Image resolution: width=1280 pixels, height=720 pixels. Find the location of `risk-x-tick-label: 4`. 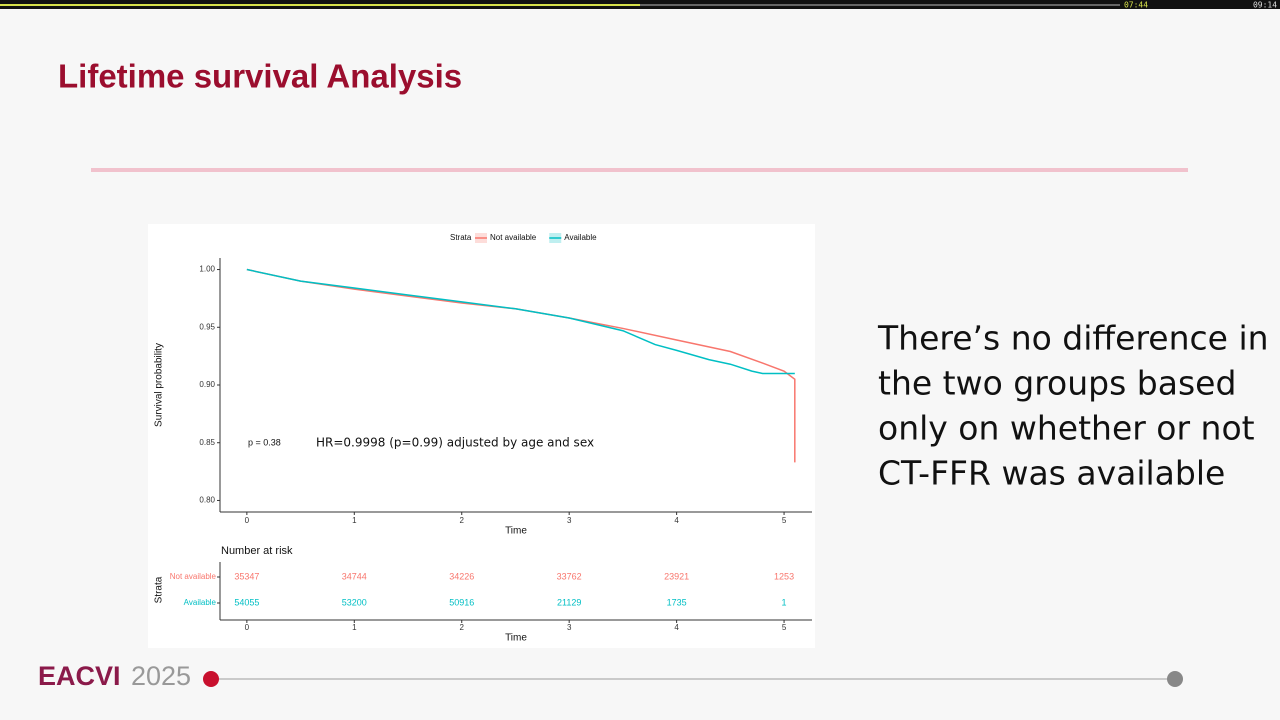

risk-x-tick-label: 4 is located at coordinates (676, 627).